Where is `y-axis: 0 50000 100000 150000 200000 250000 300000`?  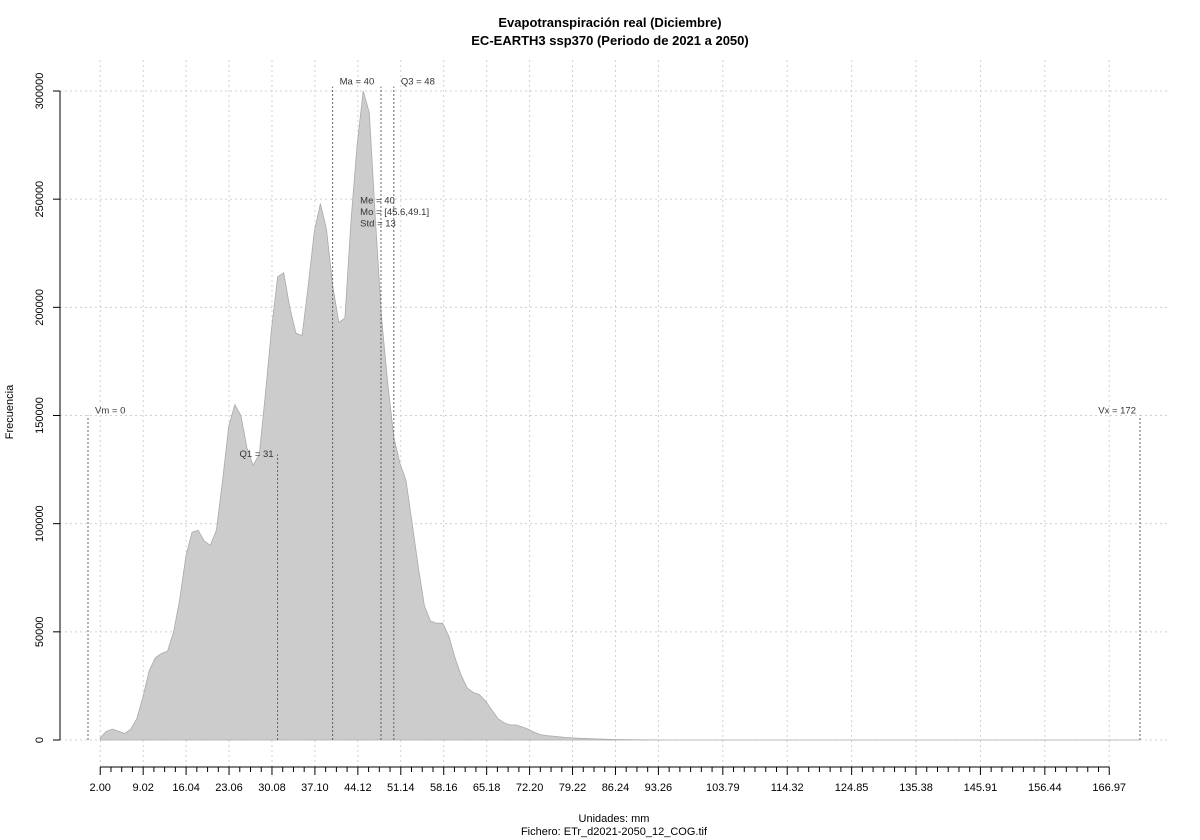 y-axis: 0 50000 100000 150000 200000 250000 300000 is located at coordinates (47, 408).